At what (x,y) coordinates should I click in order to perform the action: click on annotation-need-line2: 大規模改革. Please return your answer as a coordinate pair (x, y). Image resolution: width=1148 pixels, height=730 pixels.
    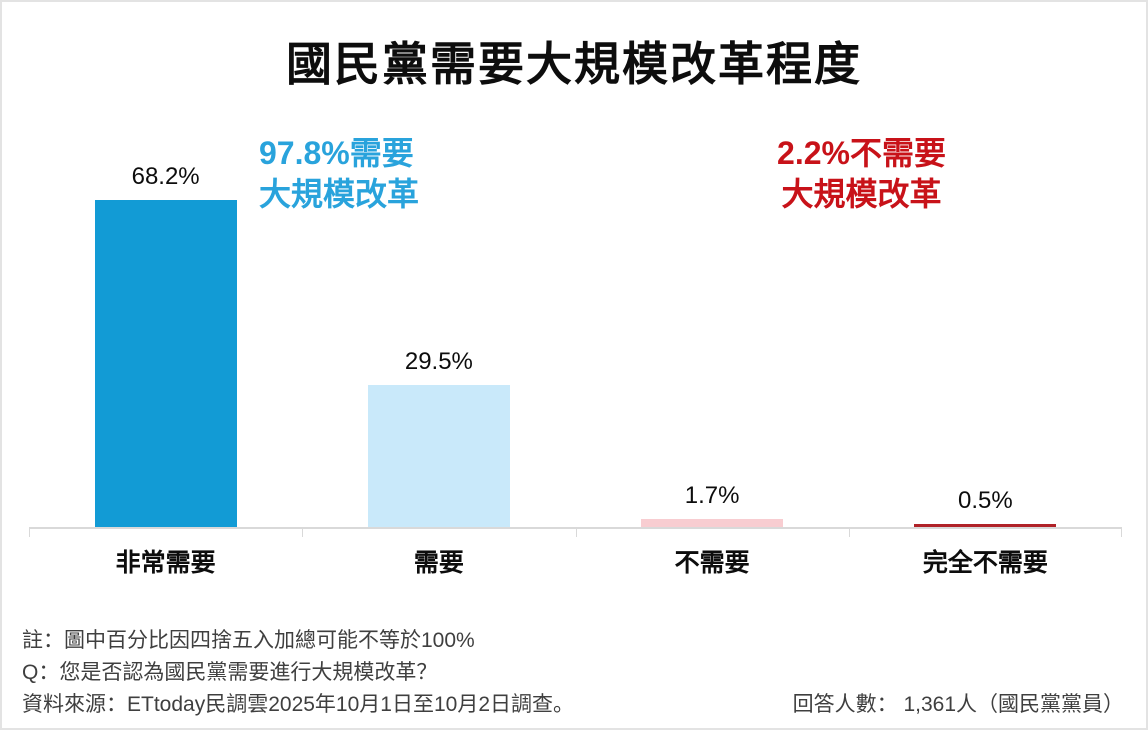
    Looking at the image, I should click on (339, 193).